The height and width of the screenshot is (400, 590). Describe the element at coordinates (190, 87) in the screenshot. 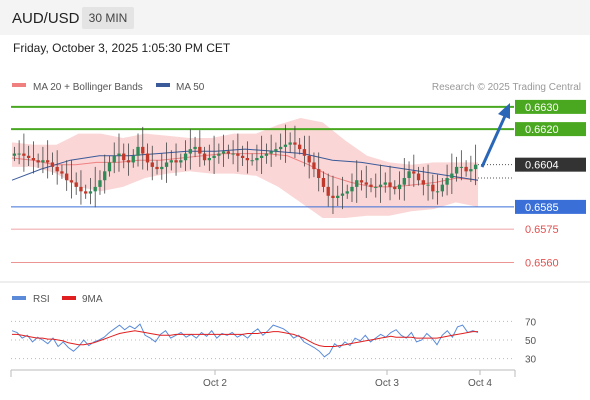

I see `legend-label-ma50: MA 50` at that location.